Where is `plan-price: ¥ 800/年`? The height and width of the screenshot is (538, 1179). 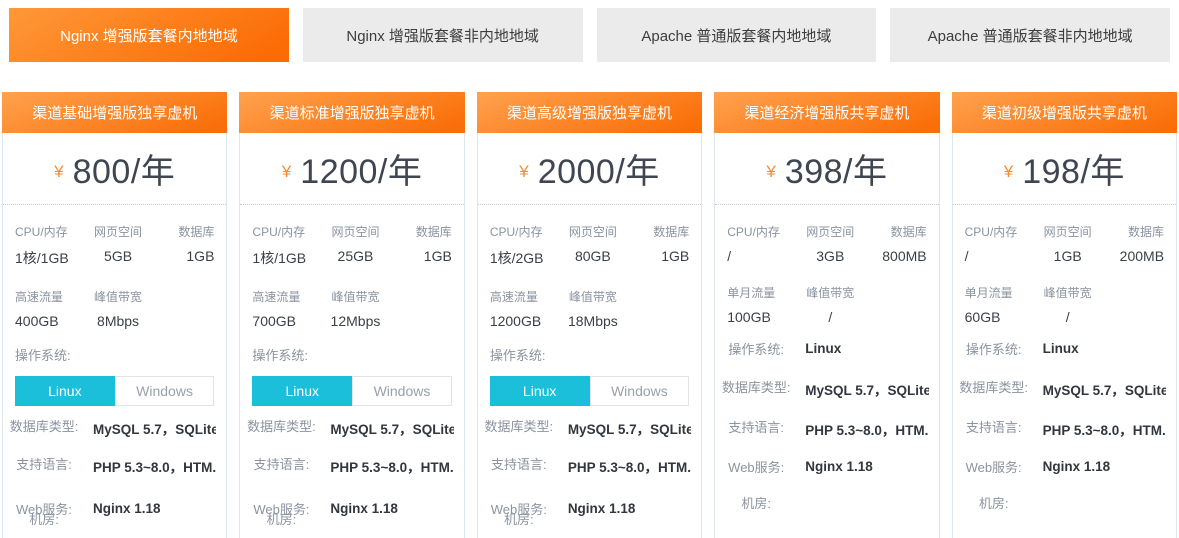 plan-price: ¥ 800/年 is located at coordinates (115, 169).